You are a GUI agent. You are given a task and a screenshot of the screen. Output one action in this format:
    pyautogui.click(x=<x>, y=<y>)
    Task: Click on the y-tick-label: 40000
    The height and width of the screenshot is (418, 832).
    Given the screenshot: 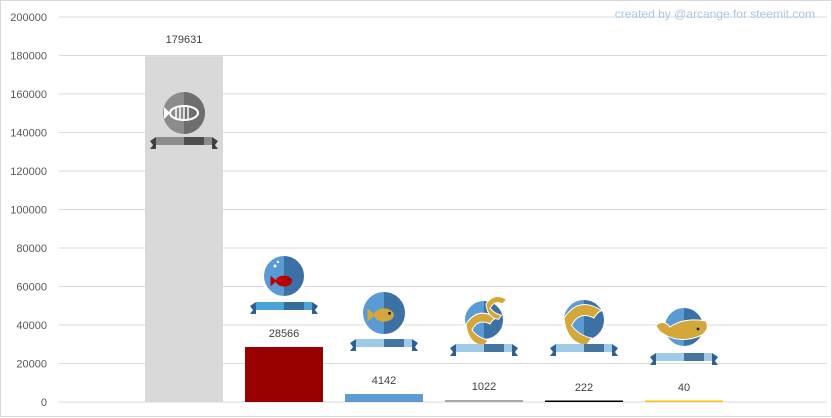 What is the action you would take?
    pyautogui.click(x=31, y=326)
    